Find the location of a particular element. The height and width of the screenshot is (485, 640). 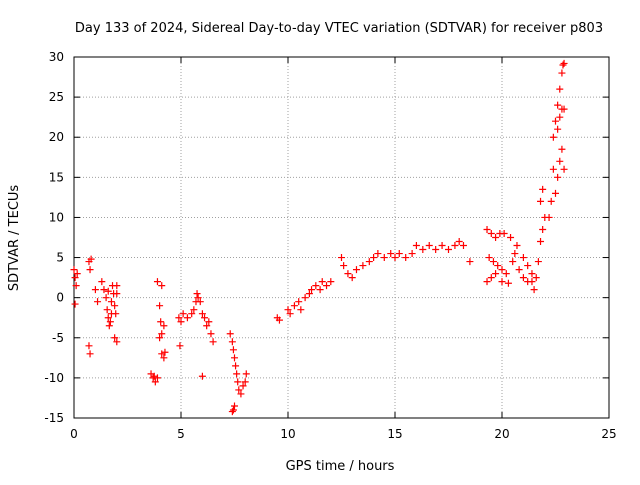

y-tick-label: -15 is located at coordinates (54, 418).